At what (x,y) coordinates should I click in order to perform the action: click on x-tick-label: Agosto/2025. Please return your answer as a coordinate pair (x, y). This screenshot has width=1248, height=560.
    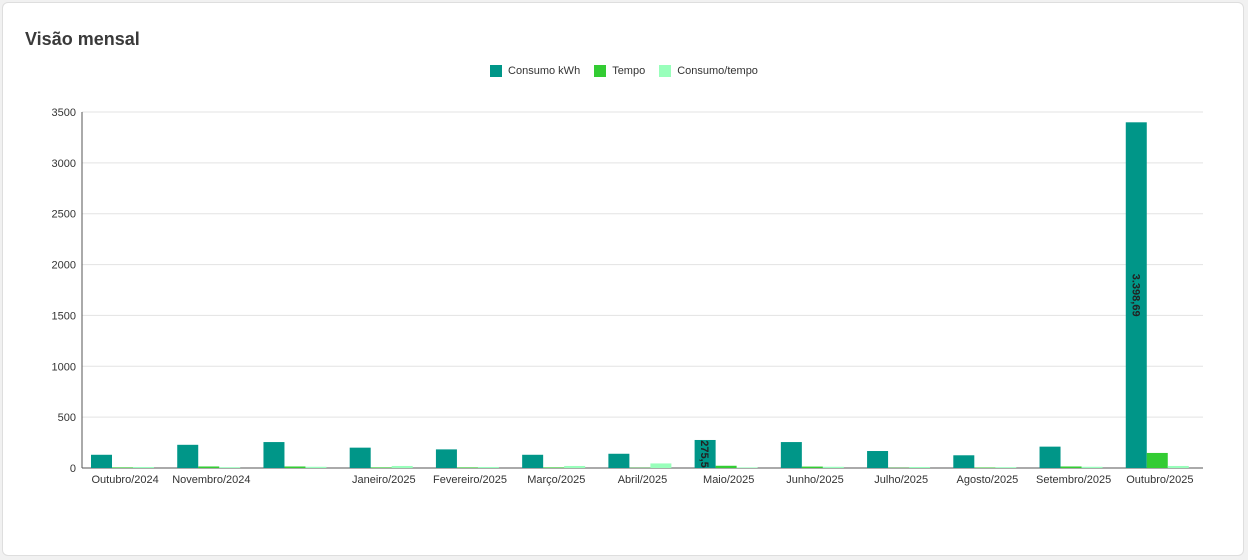
    Looking at the image, I should click on (988, 480).